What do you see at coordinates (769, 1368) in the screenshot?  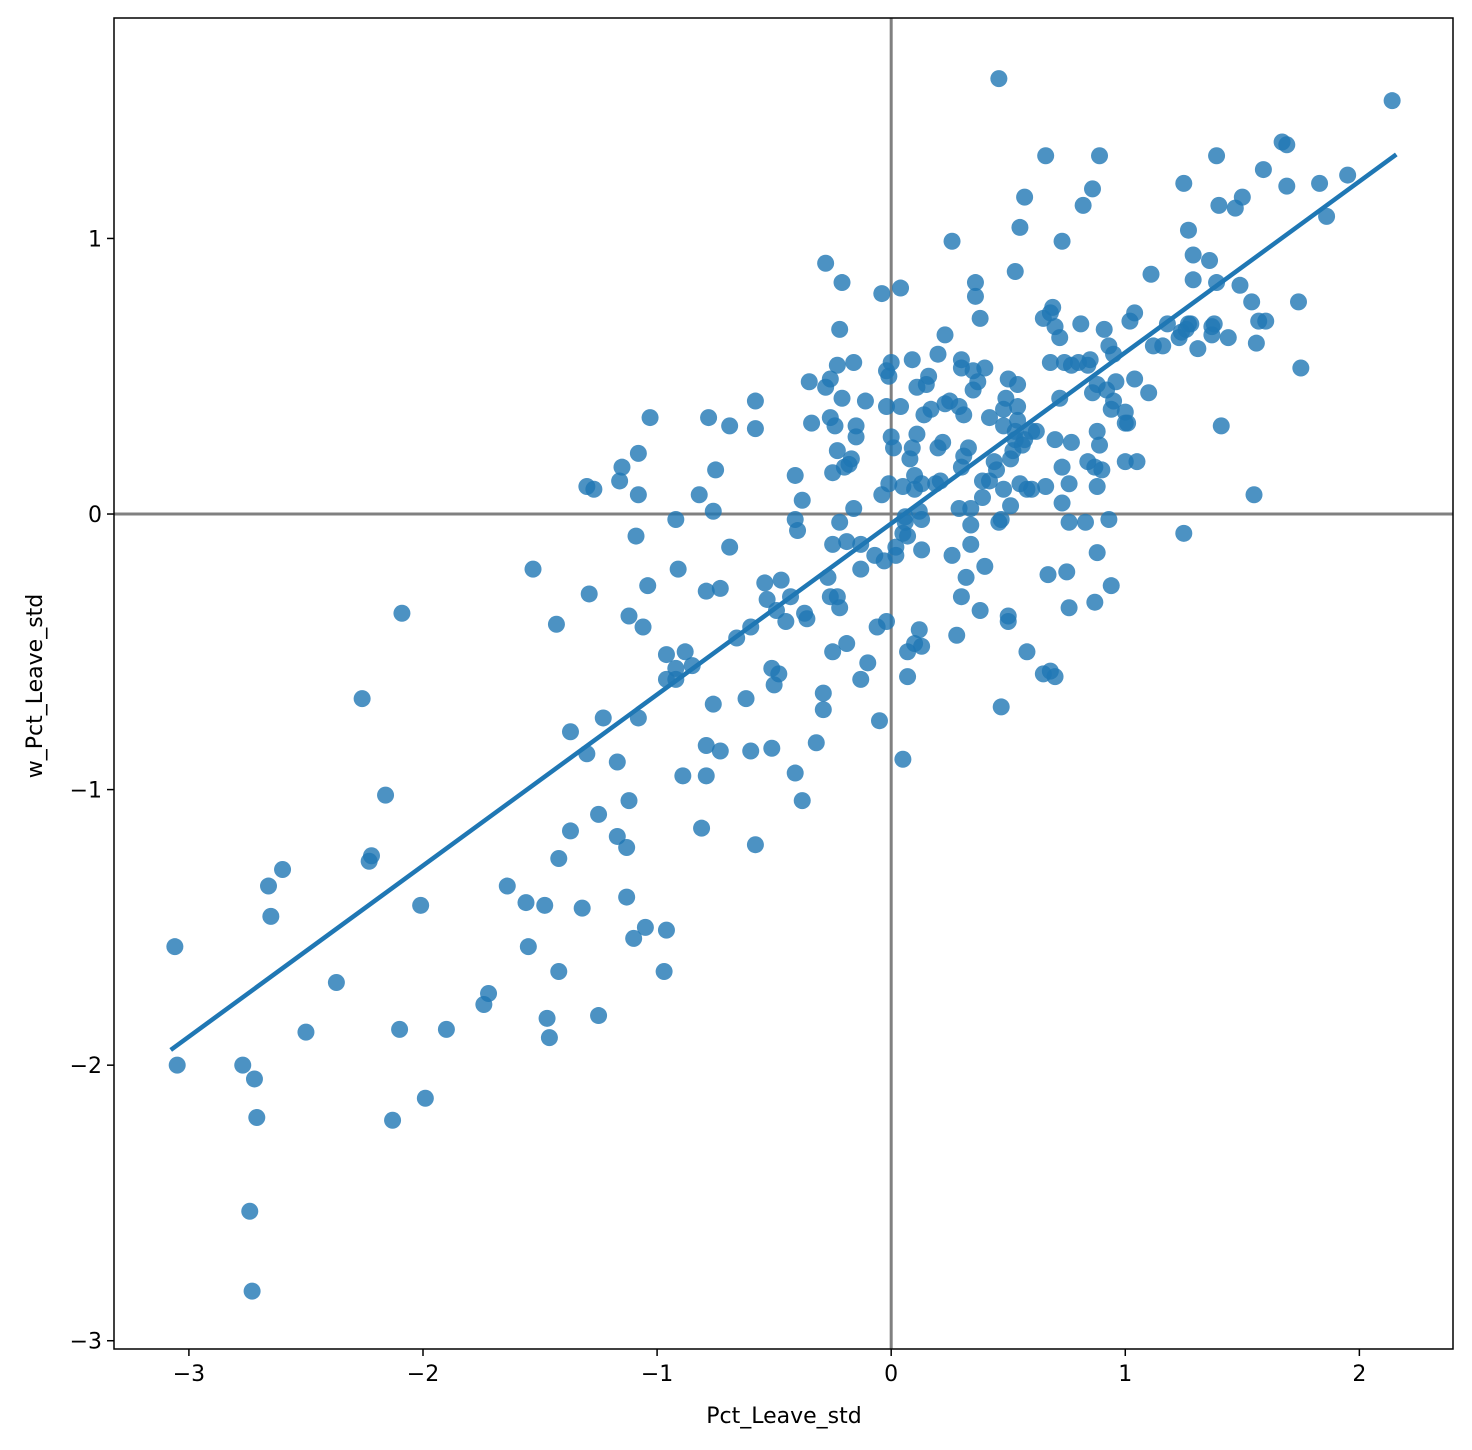 I see `x-axis-ticks: −3 −2 −1 0 1 2` at bounding box center [769, 1368].